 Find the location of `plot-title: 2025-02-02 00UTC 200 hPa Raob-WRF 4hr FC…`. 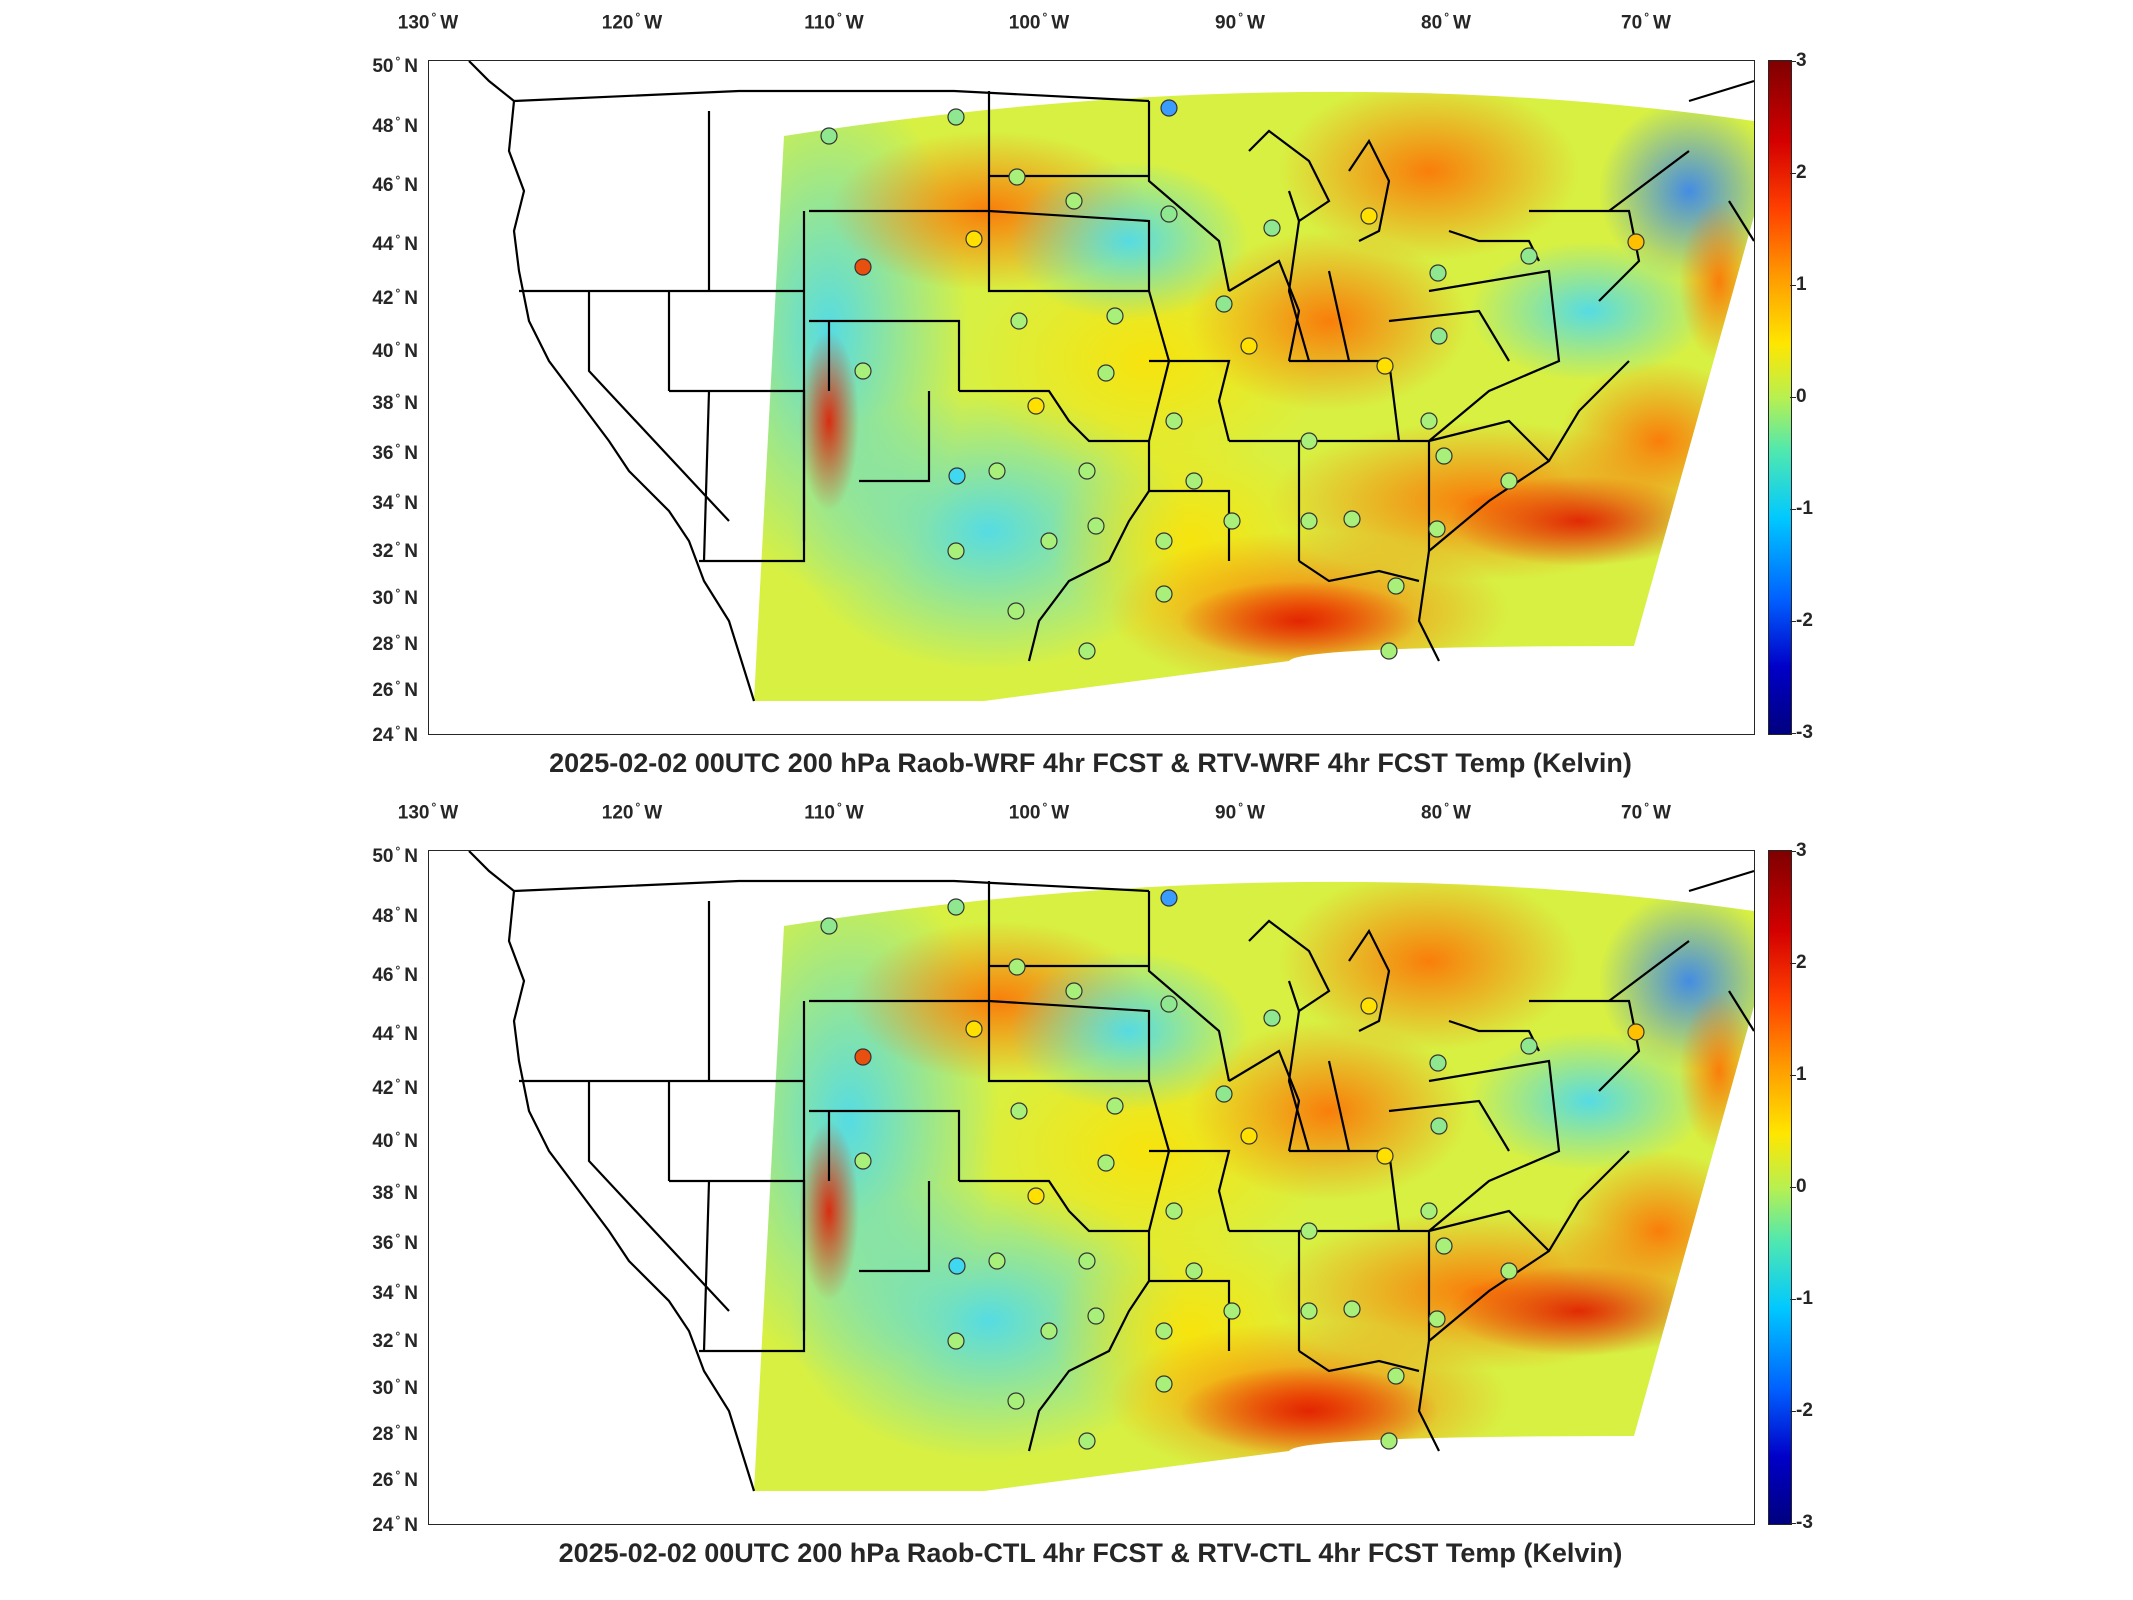

plot-title: 2025-02-02 00UTC 200 hPa Raob-WRF 4hr FC… is located at coordinates (1090, 763).